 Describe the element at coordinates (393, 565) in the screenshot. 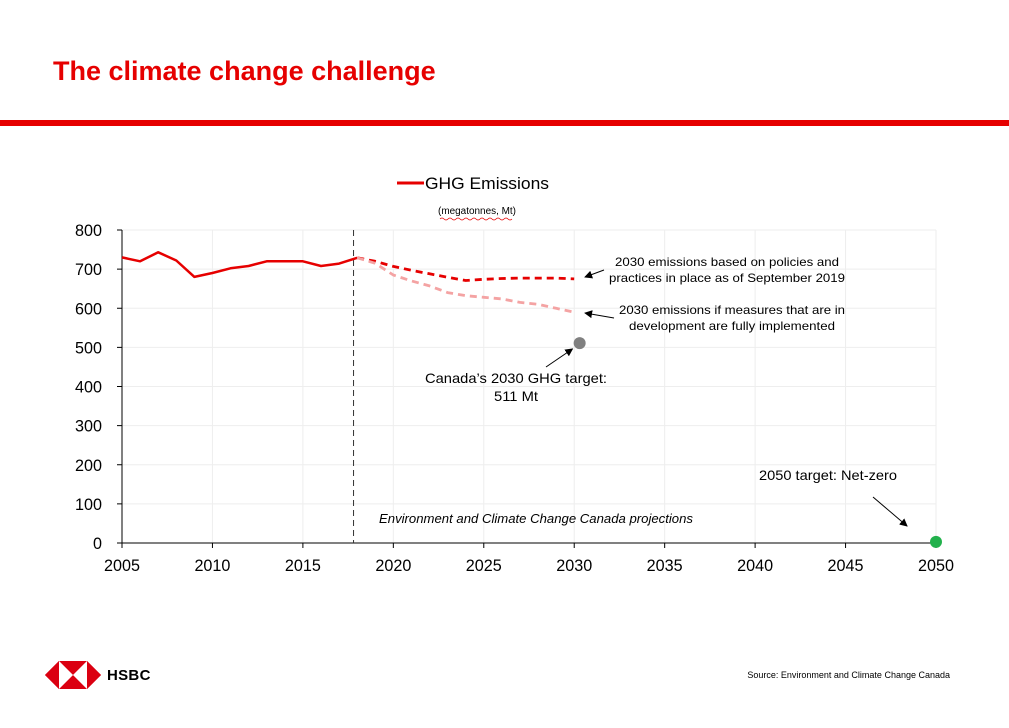

I see `x-tick-label: 2020` at that location.